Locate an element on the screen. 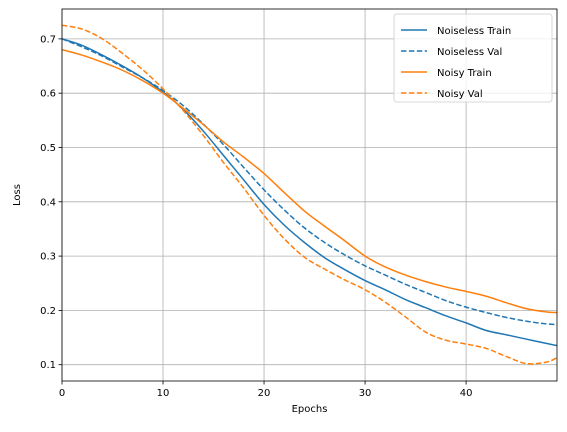 This screenshot has height=432, width=567. y-axis-label: Loss is located at coordinates (17, 195).